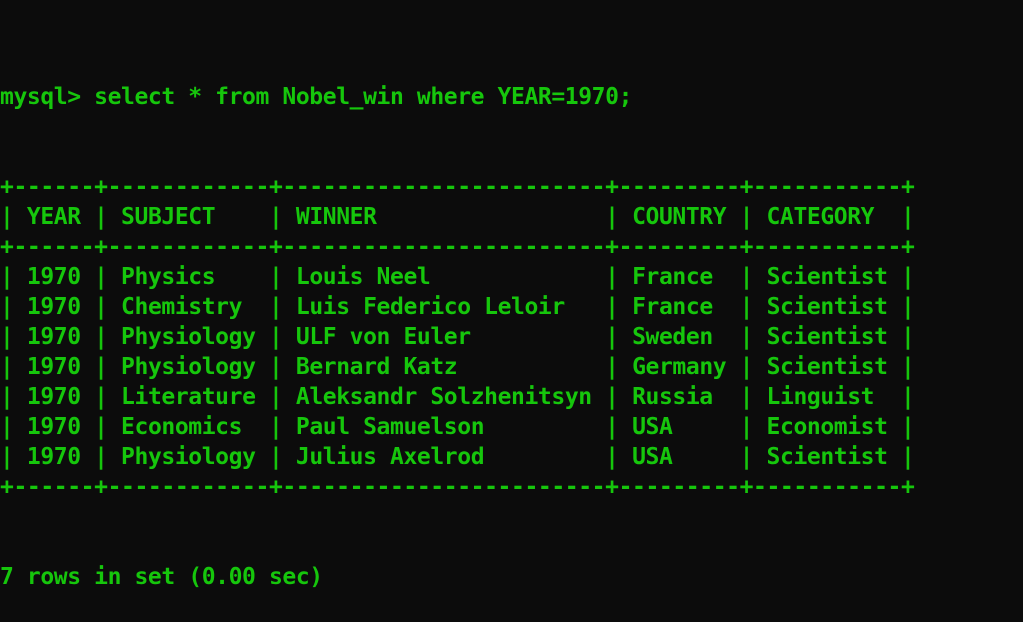  What do you see at coordinates (336, 217) in the screenshot?
I see `header-cell-winner: WINNER` at bounding box center [336, 217].